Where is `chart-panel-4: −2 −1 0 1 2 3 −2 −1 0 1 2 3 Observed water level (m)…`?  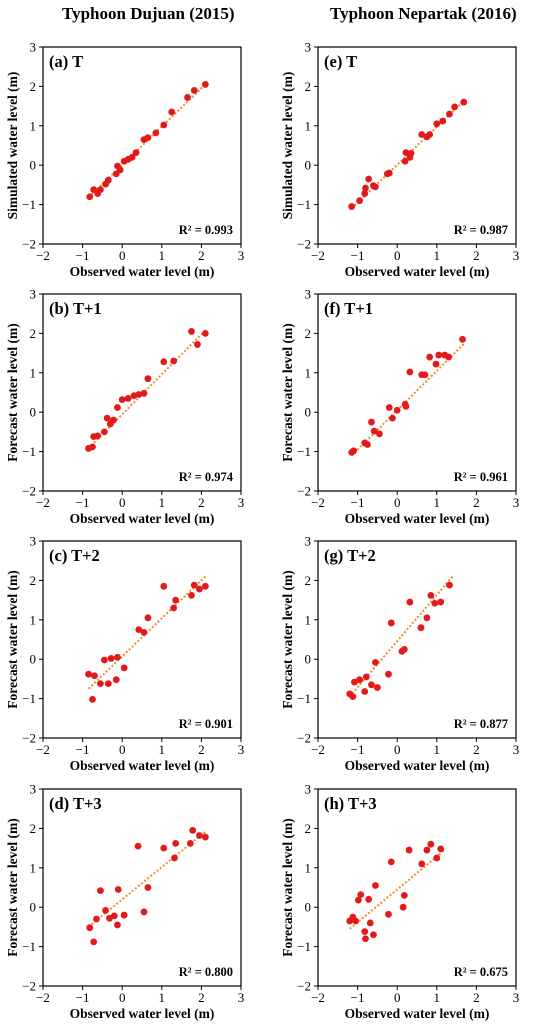 chart-panel-4: −2 −1 0 1 2 3 −2 −1 0 1 2 3 Observed water level (m)… is located at coordinates (124, 902).